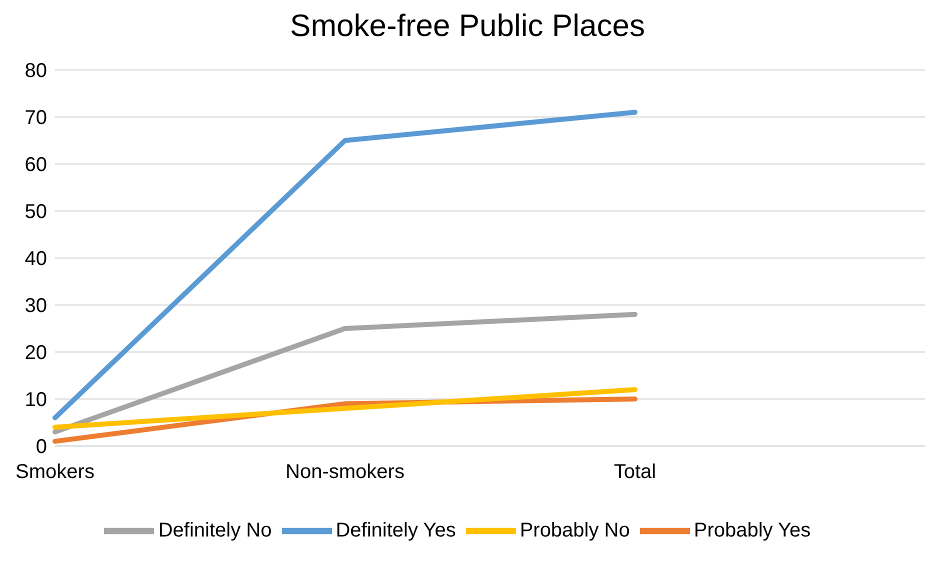 The image size is (935, 566). I want to click on y-tick-label: 10, so click(35, 400).